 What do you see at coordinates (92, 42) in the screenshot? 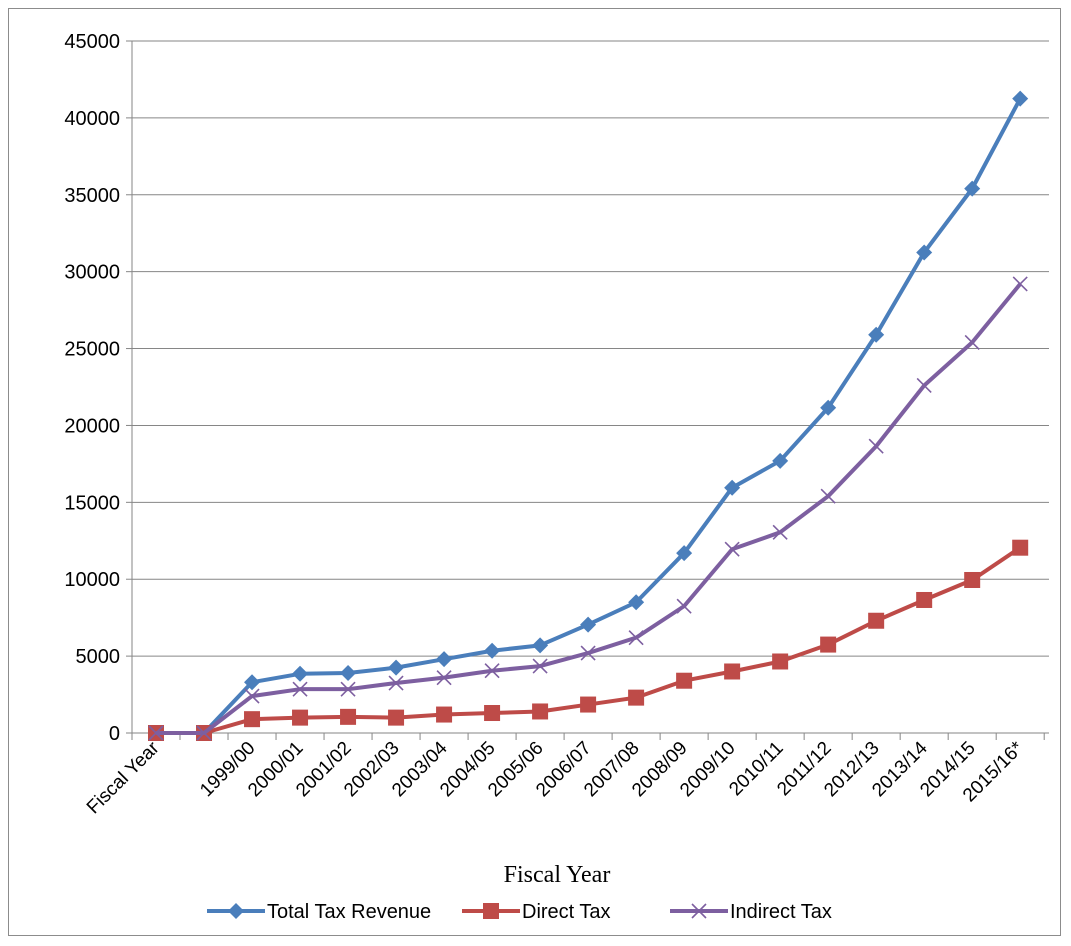
I see `y-tick-label: 45000` at bounding box center [92, 42].